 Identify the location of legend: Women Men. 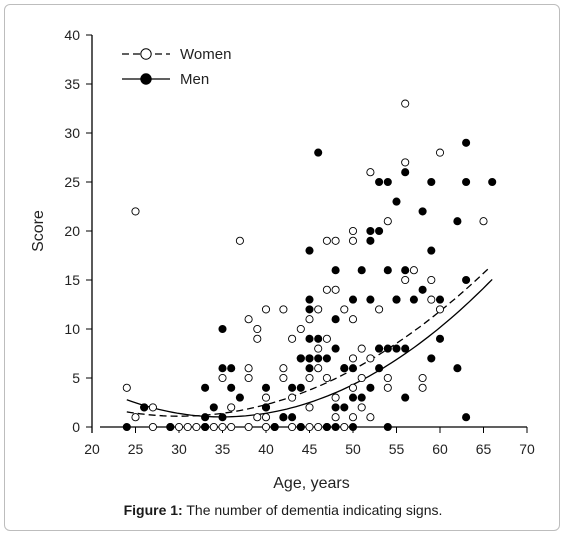
(176, 67).